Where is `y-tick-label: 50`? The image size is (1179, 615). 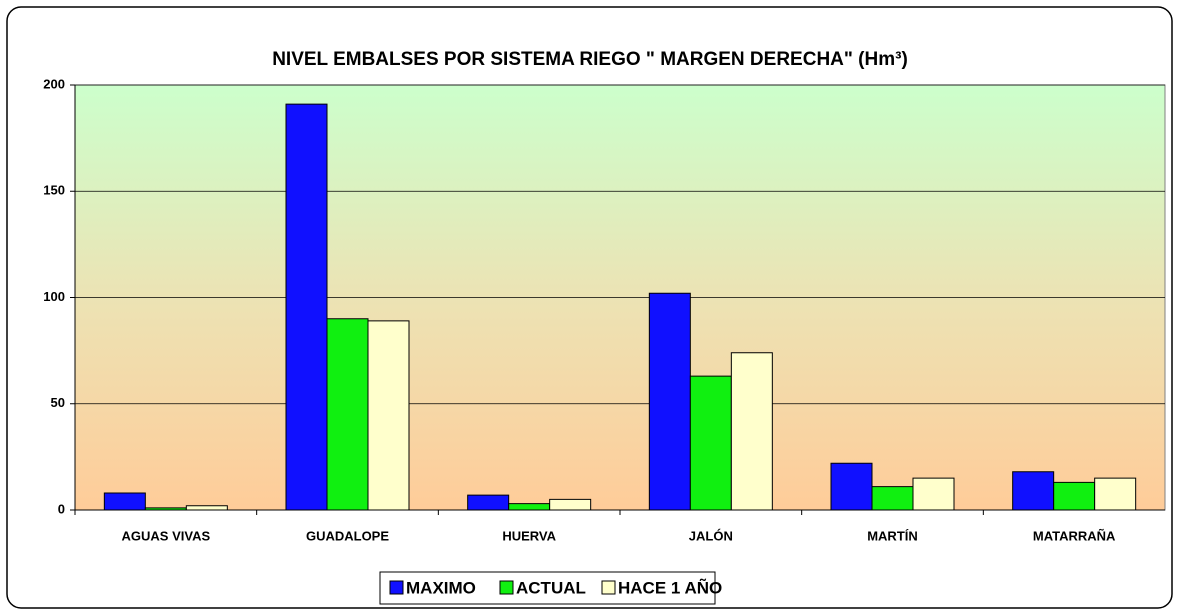
y-tick-label: 50 is located at coordinates (58, 402).